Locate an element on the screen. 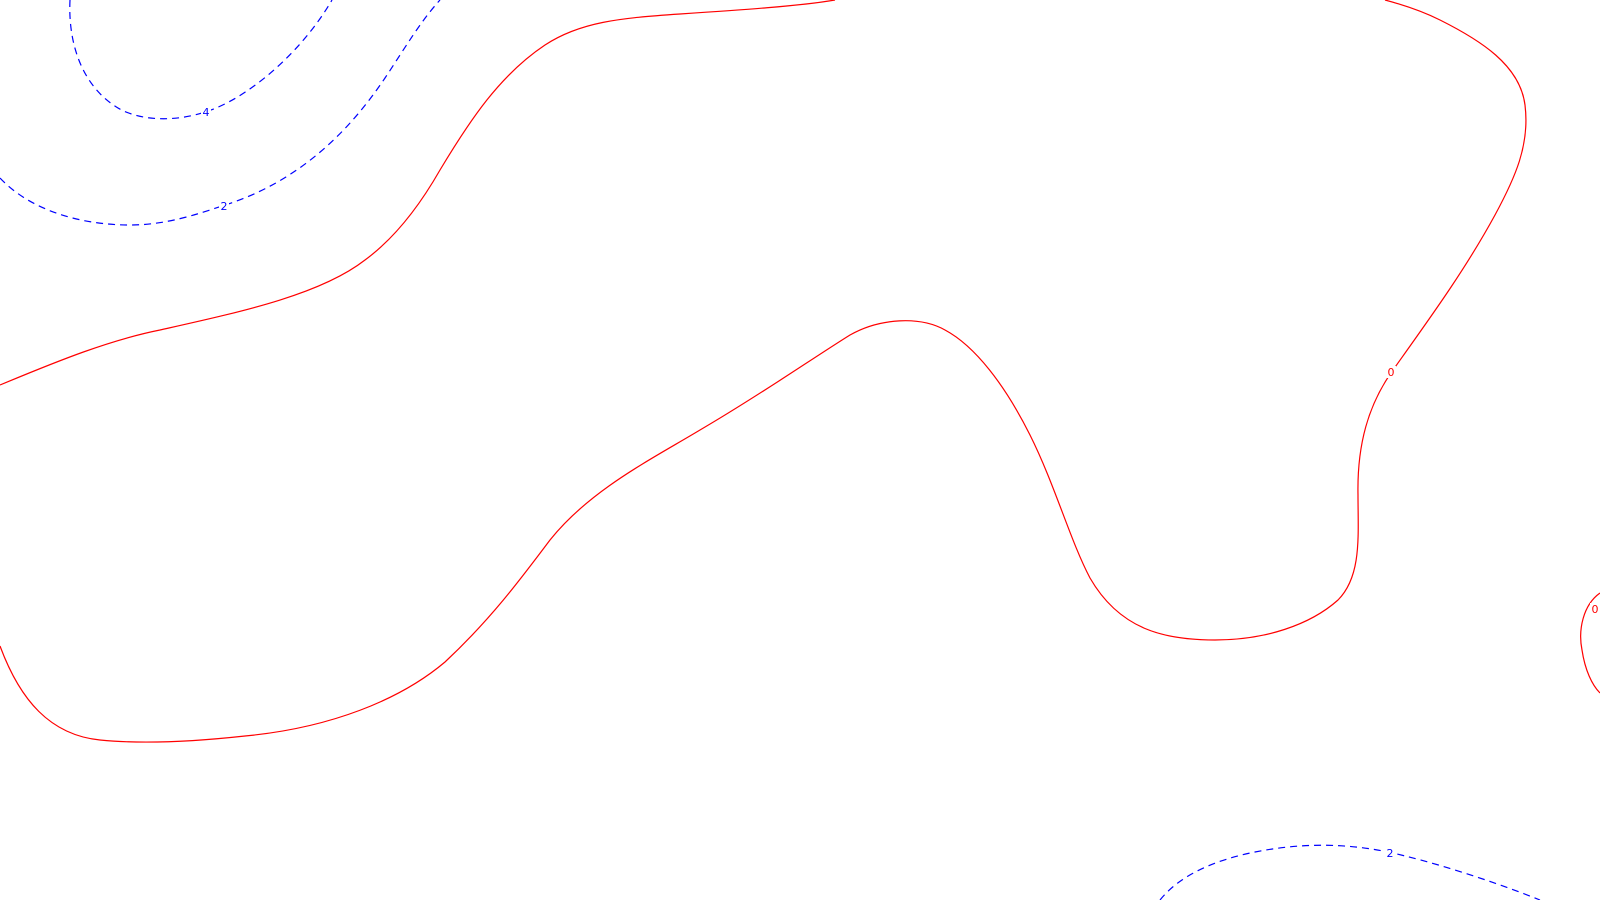 This screenshot has height=900, width=1600. contour-label-2-bottom-right: 2 is located at coordinates (1390, 853).